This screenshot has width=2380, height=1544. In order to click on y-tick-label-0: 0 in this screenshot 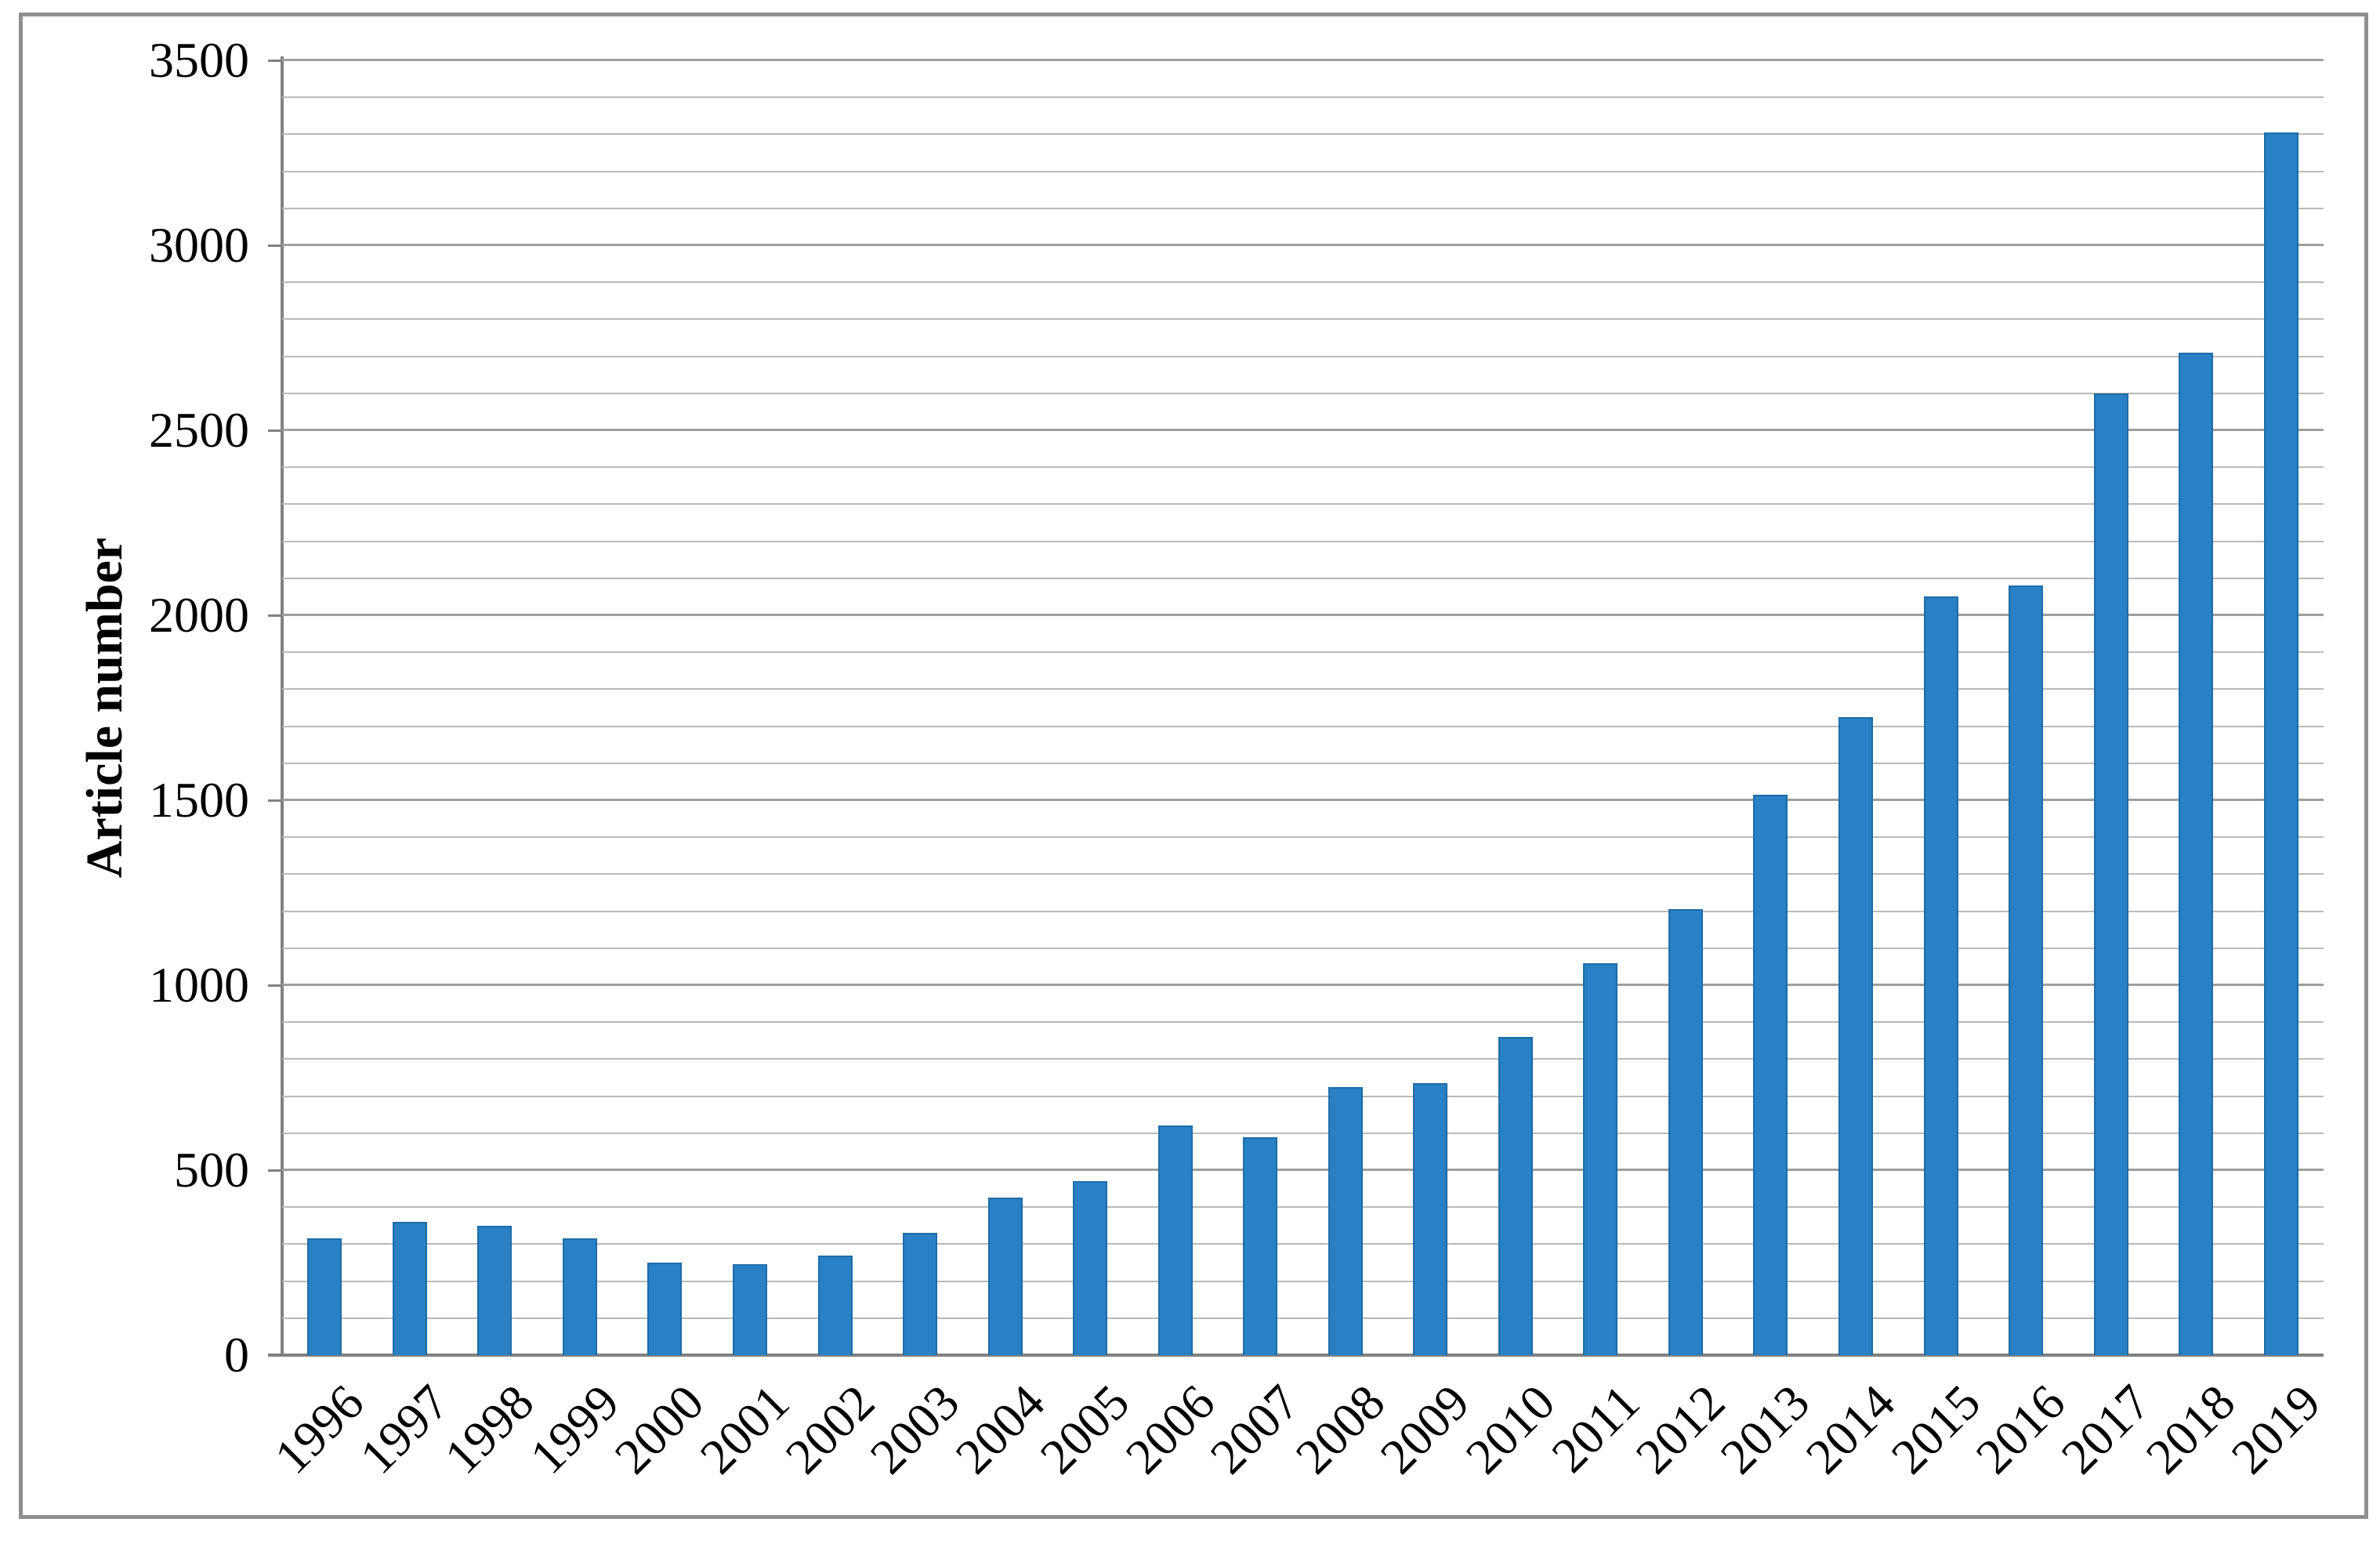, I will do `click(236, 1355)`.